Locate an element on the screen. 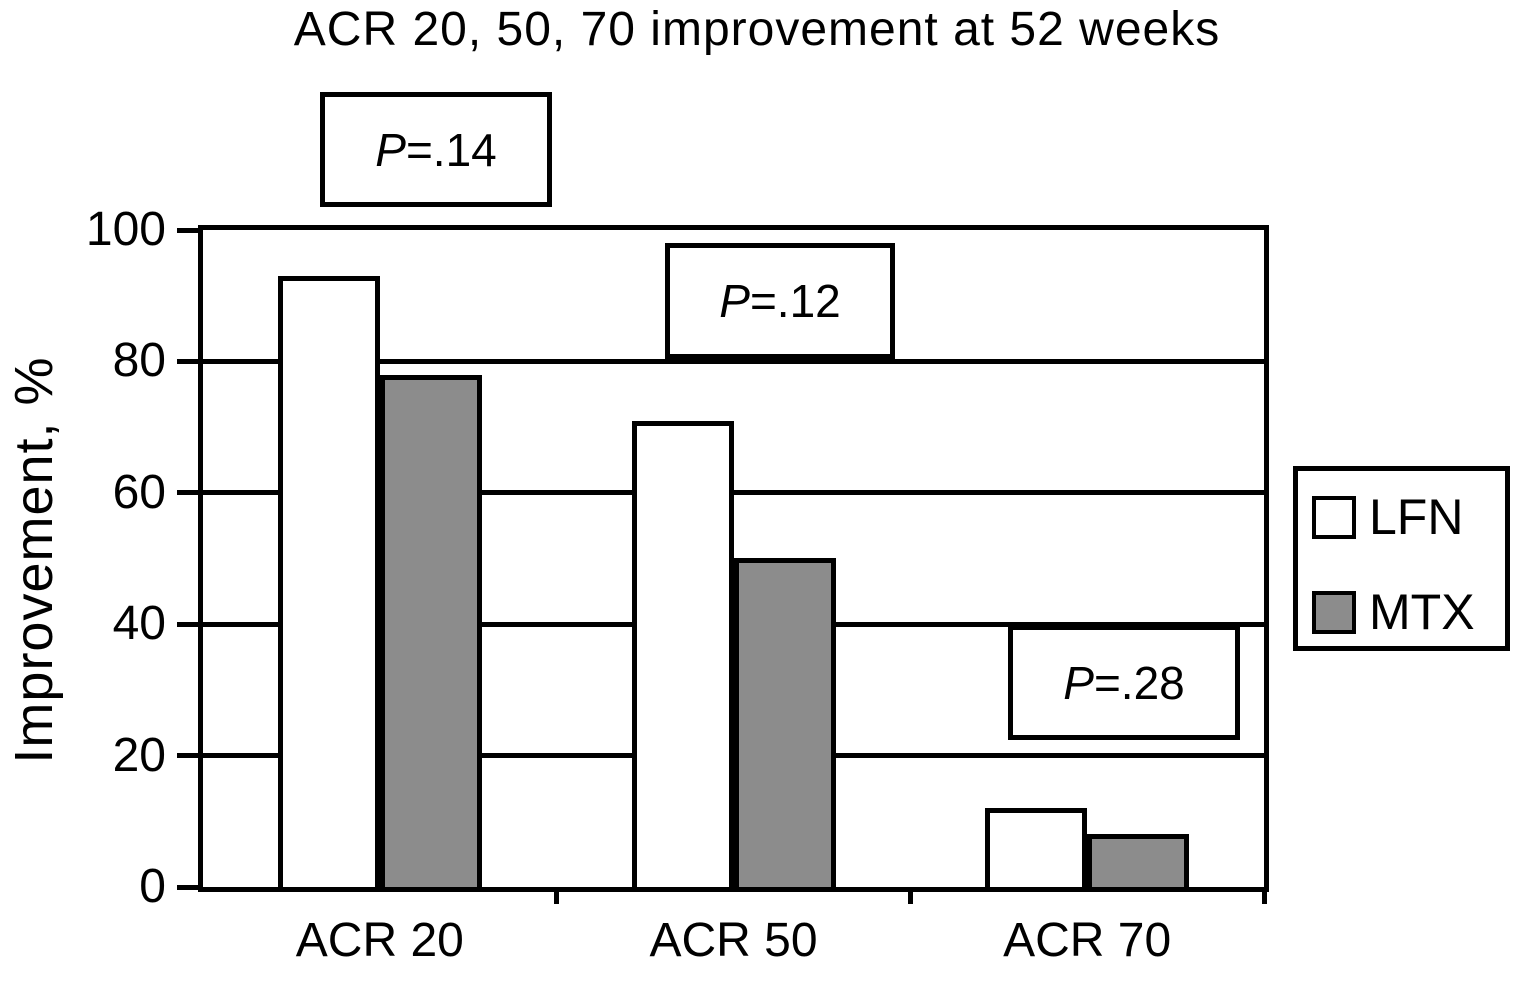 The image size is (1514, 986). x-label-acr-70: ACR 70 is located at coordinates (1087, 940).